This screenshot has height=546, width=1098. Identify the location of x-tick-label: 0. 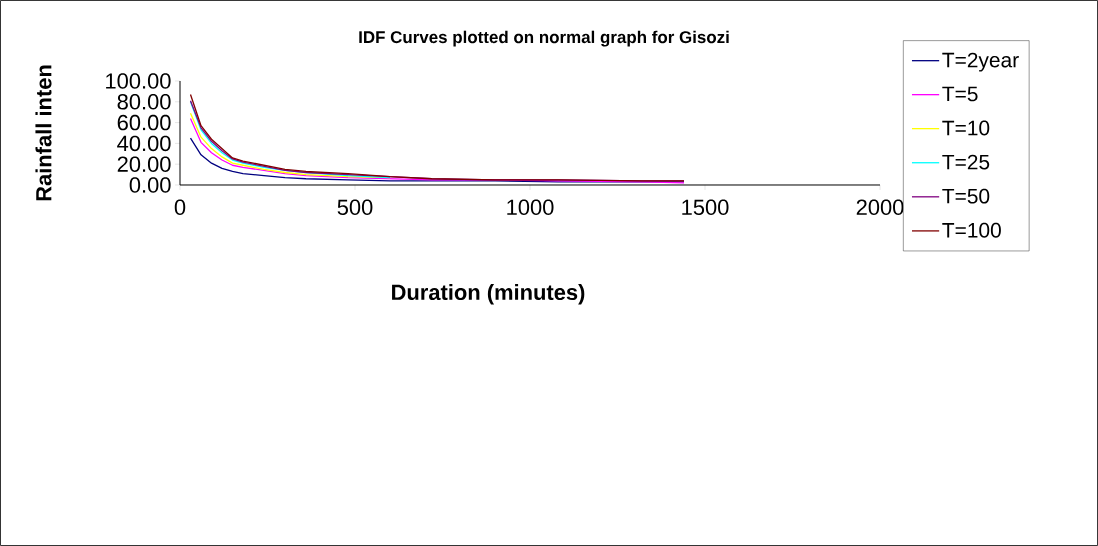
(180, 207).